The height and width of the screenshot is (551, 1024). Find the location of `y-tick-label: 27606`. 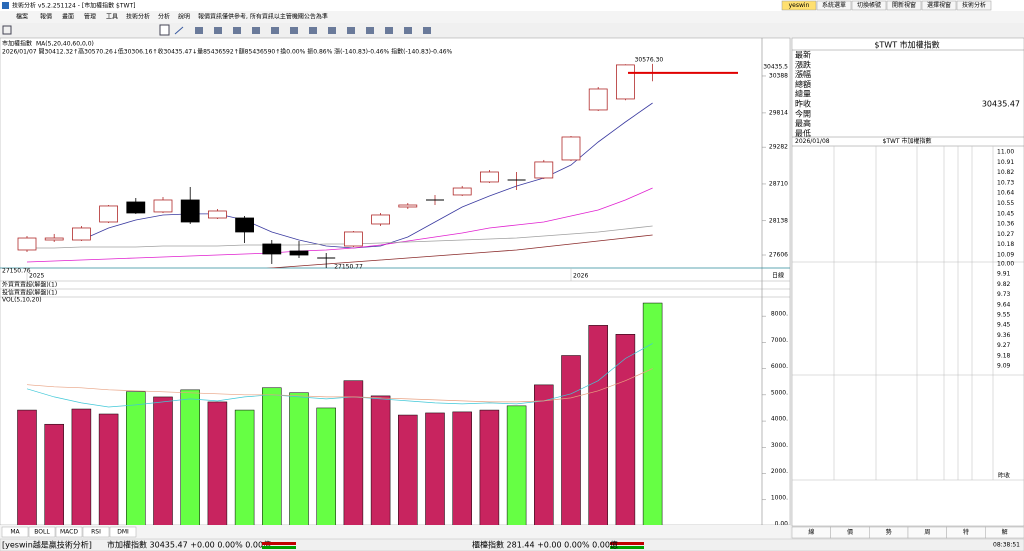

y-tick-label: 27606 is located at coordinates (778, 255).